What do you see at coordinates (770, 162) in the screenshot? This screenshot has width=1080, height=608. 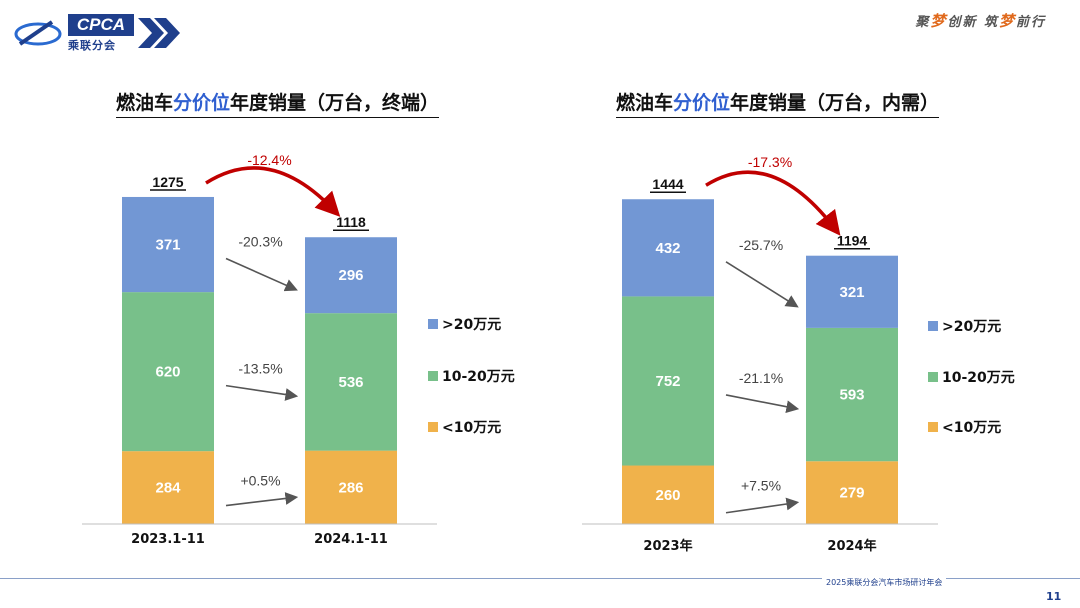 I see `total-change-label: -17.3%` at bounding box center [770, 162].